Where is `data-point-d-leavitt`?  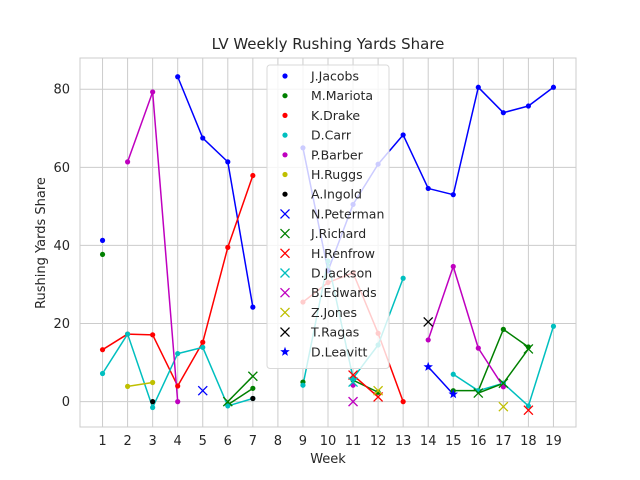
data-point-d-leavitt is located at coordinates (428, 366).